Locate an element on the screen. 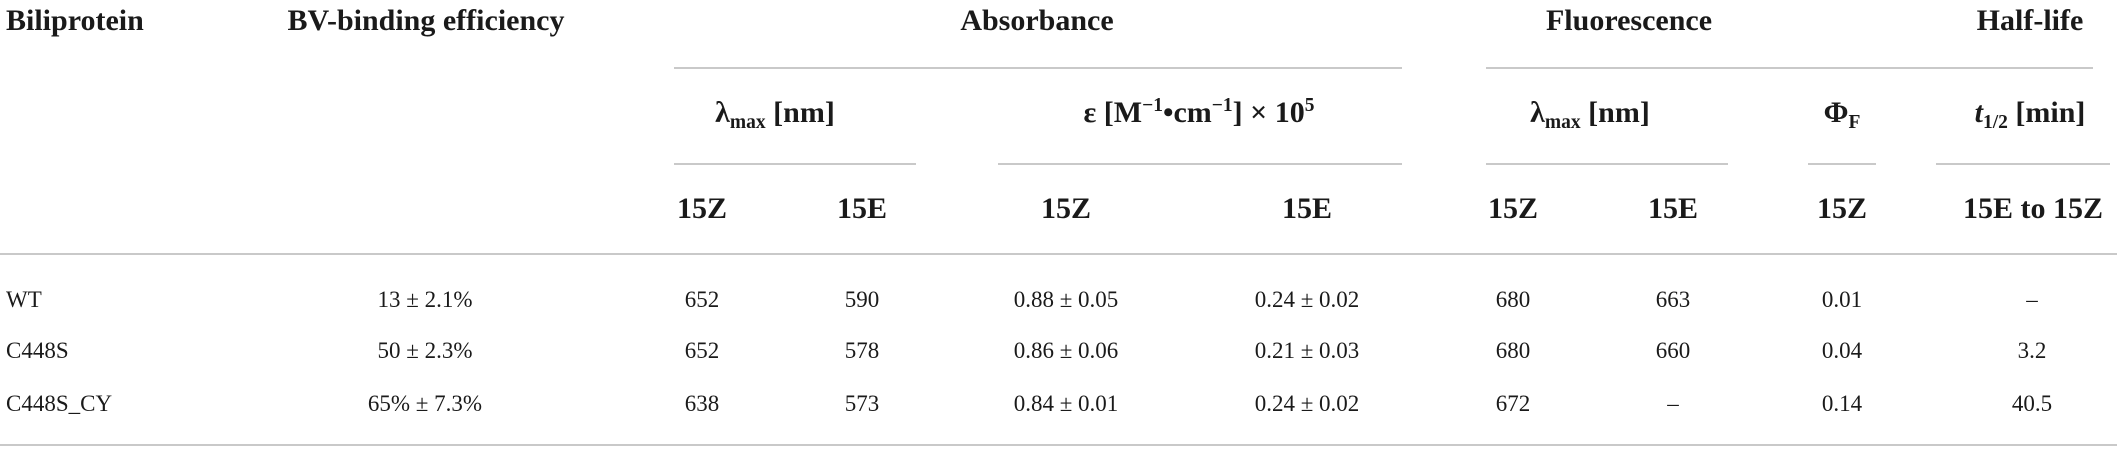 This screenshot has height=451, width=2117. header-absorbance: Absorbance is located at coordinates (1037, 20).